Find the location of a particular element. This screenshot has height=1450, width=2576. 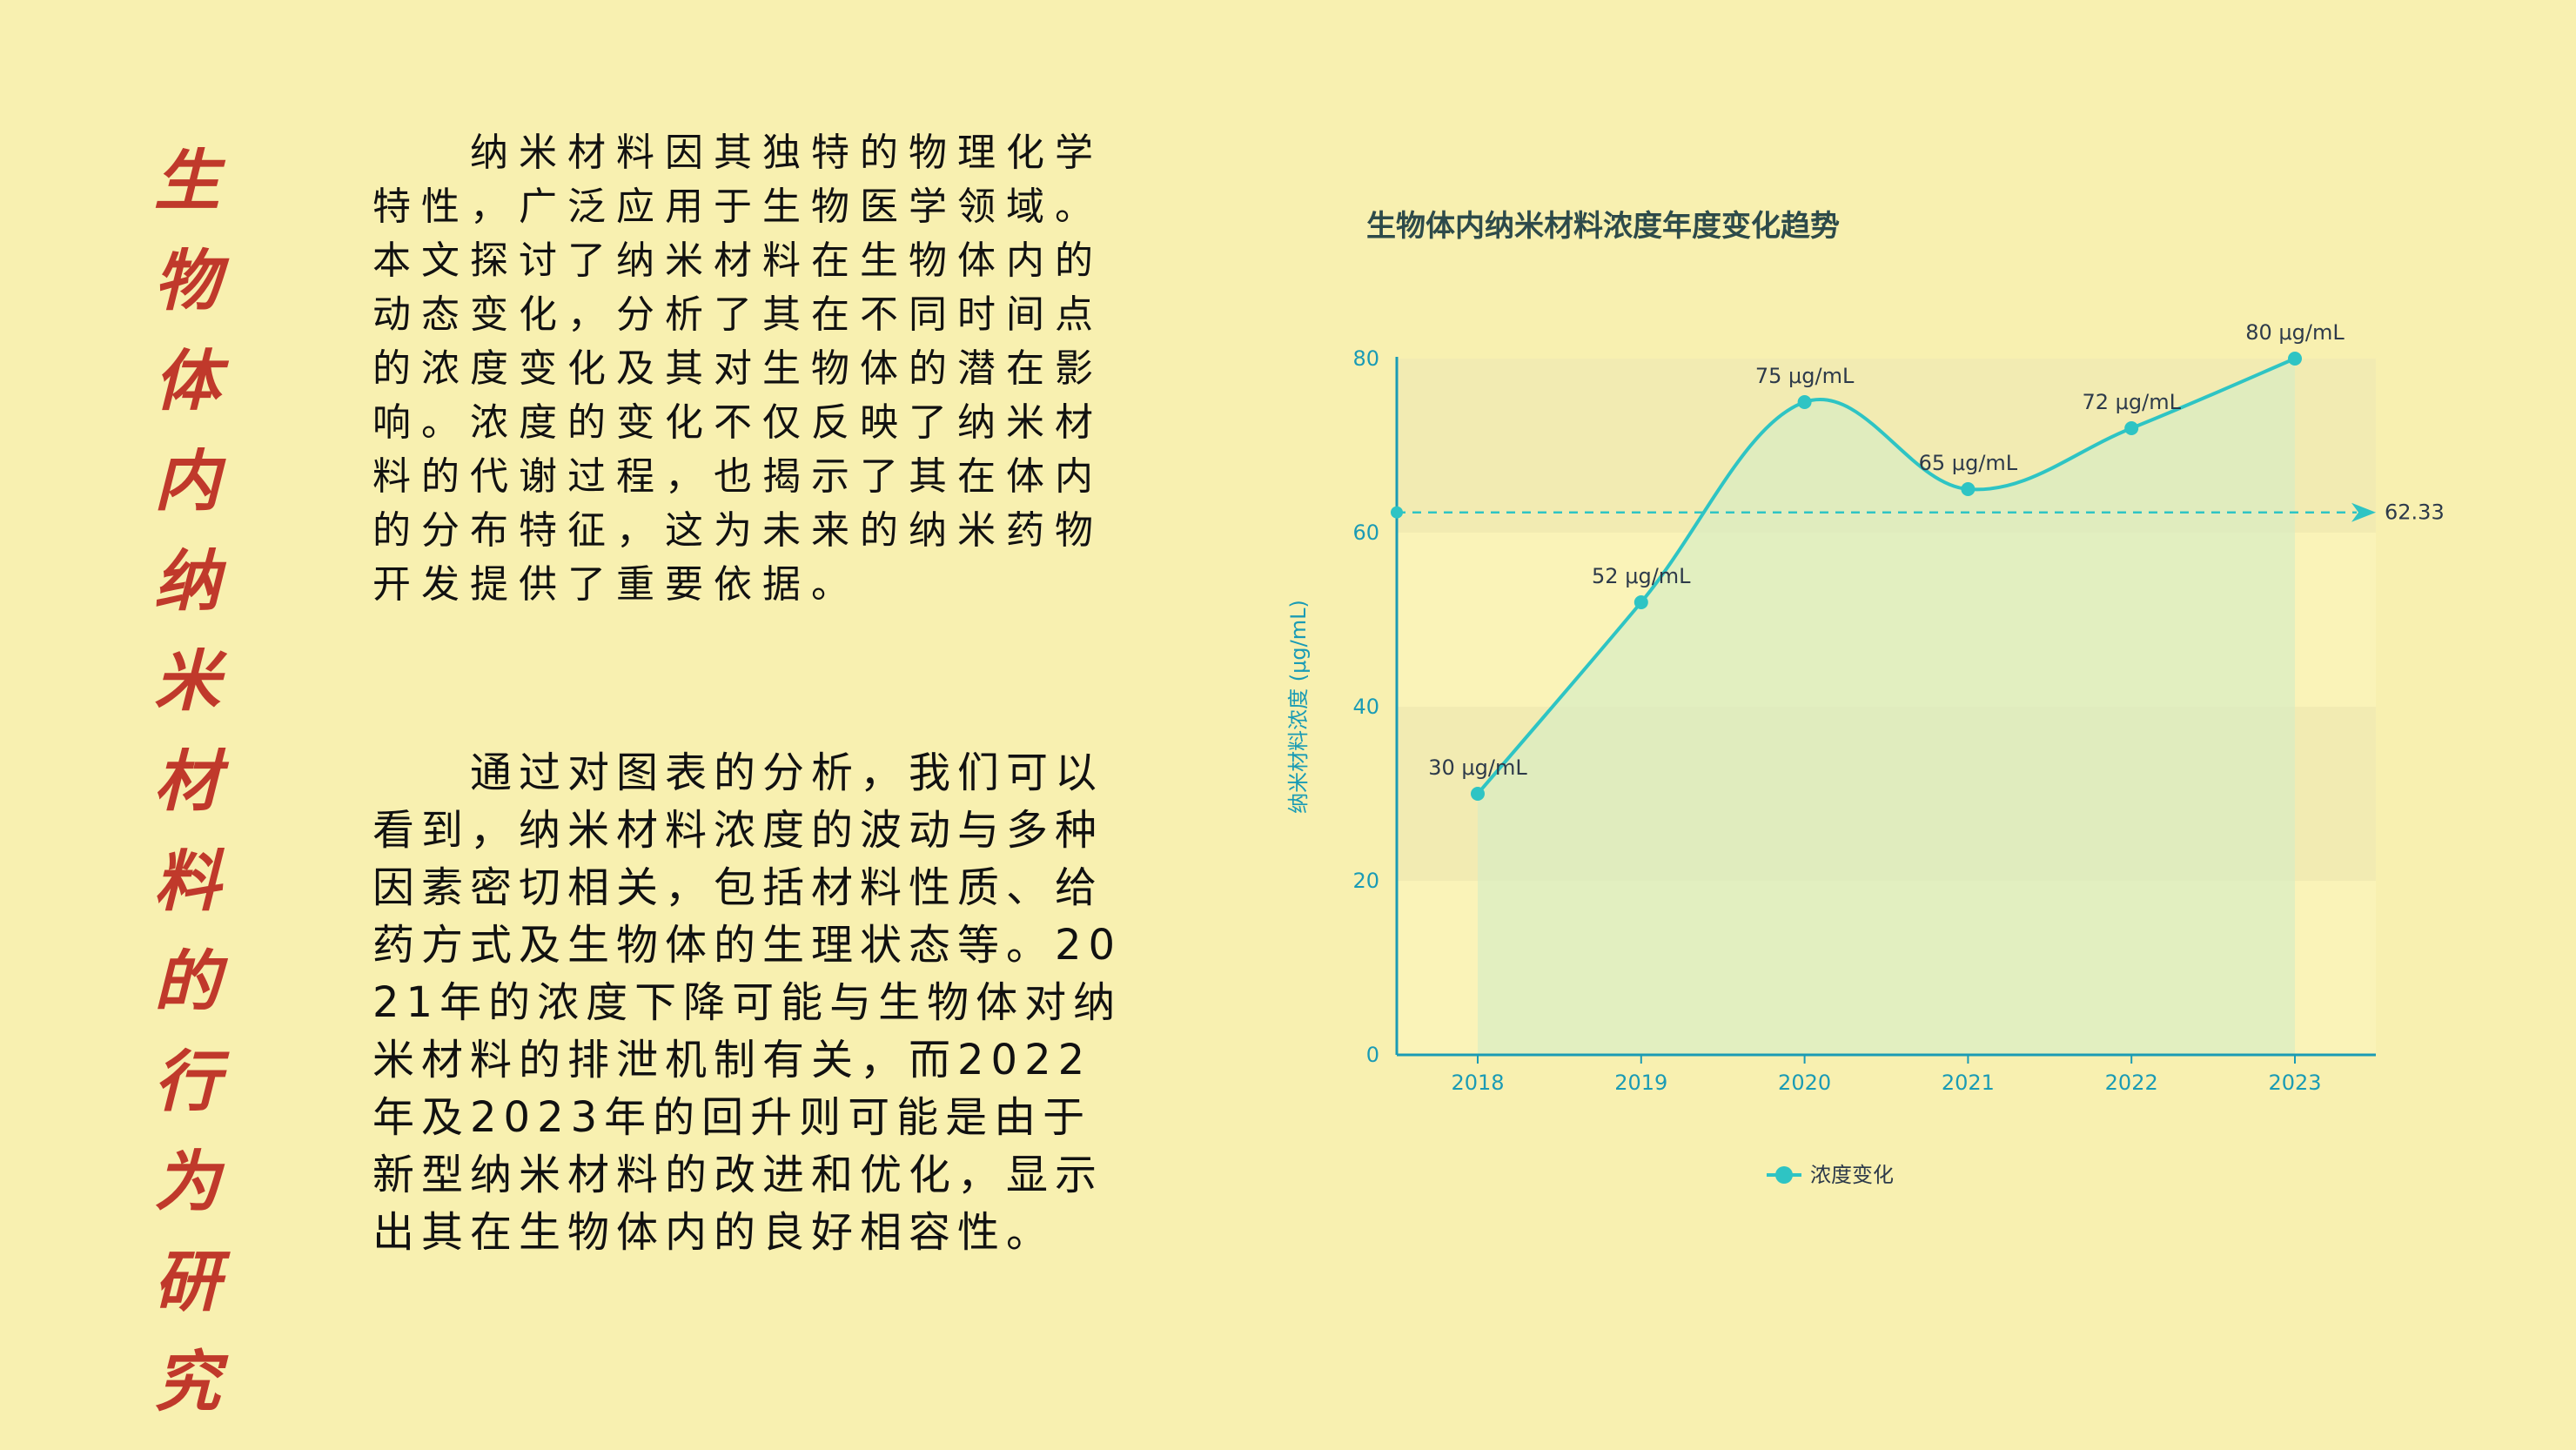

x-tick-label: 2019 is located at coordinates (1640, 1083).